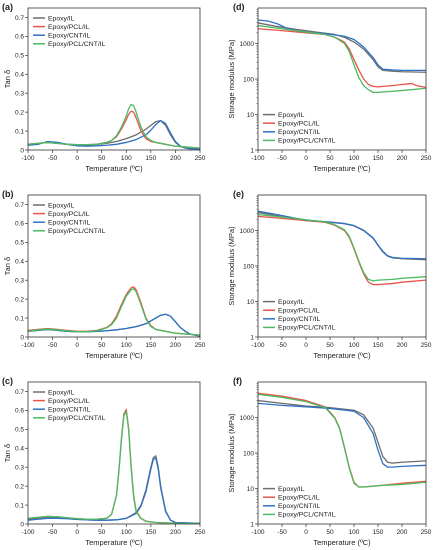 Image resolution: width=435 pixels, height=550 pixels. What do you see at coordinates (248, 453) in the screenshot?
I see `y-tick-label: 100` at bounding box center [248, 453].